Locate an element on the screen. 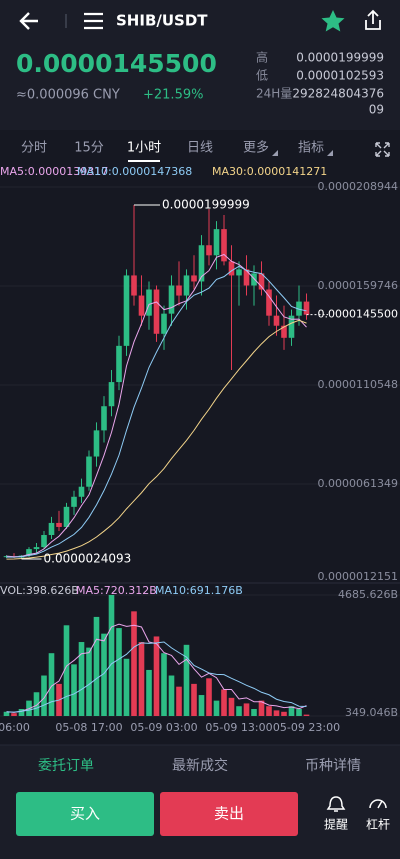 The image size is (400, 859). back-button is located at coordinates (28, 21).